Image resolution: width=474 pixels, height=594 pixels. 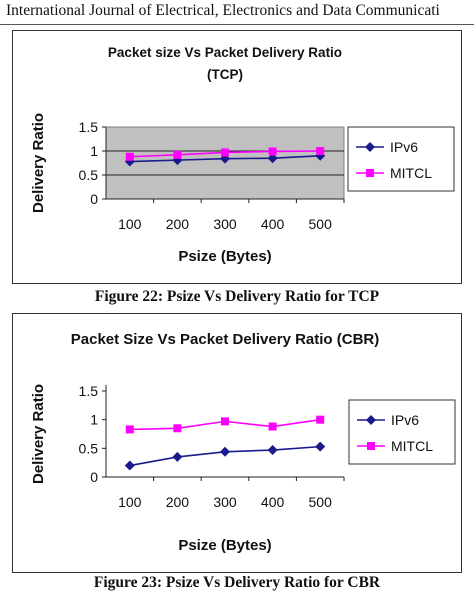 I want to click on header-rule, so click(x=237, y=24).